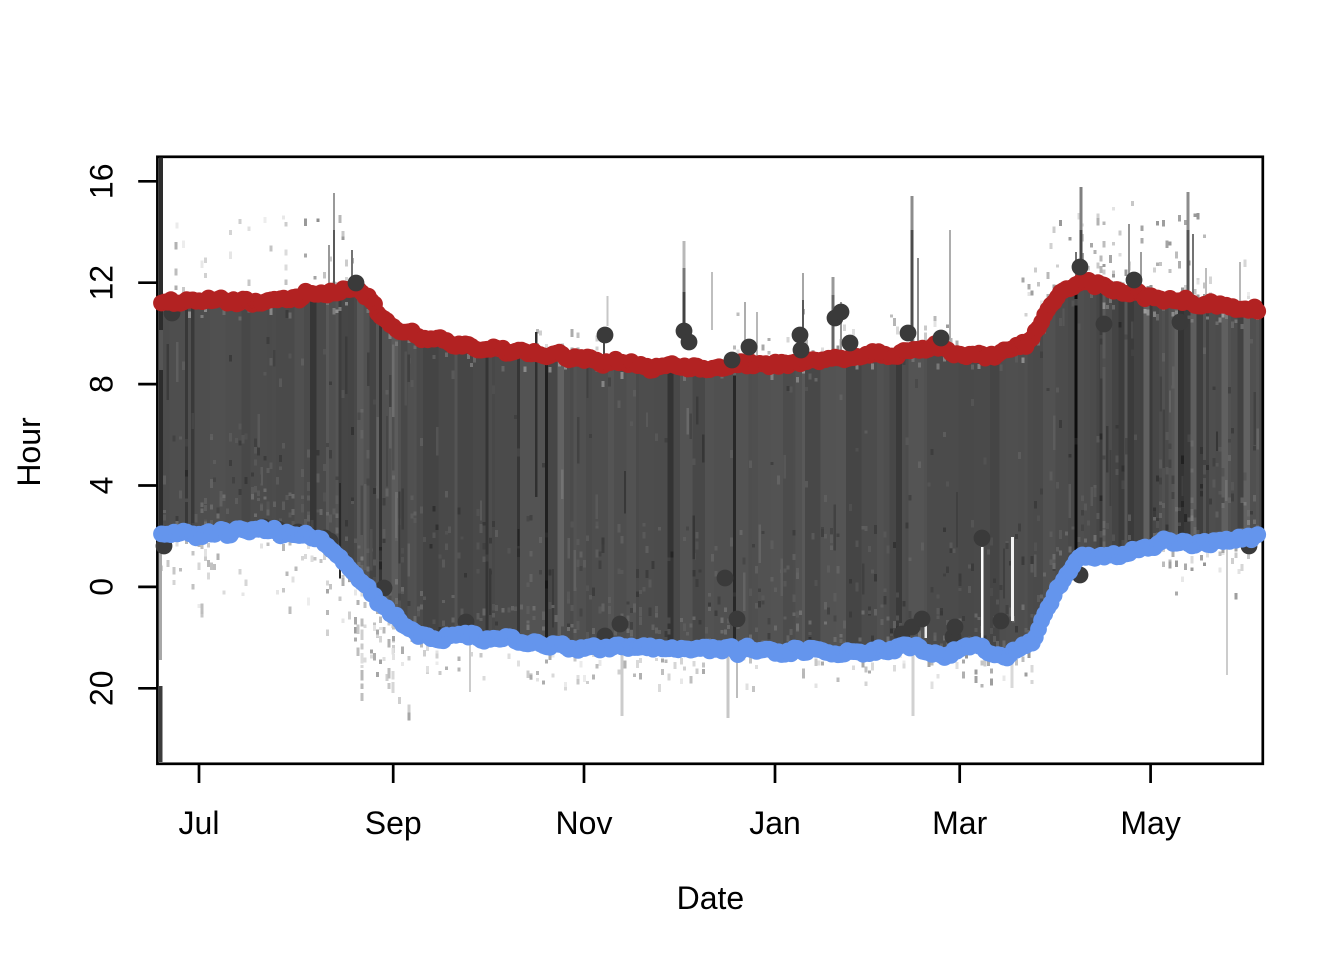 The image size is (1344, 965). I want to click on svg-text: Mar, so click(959, 823).